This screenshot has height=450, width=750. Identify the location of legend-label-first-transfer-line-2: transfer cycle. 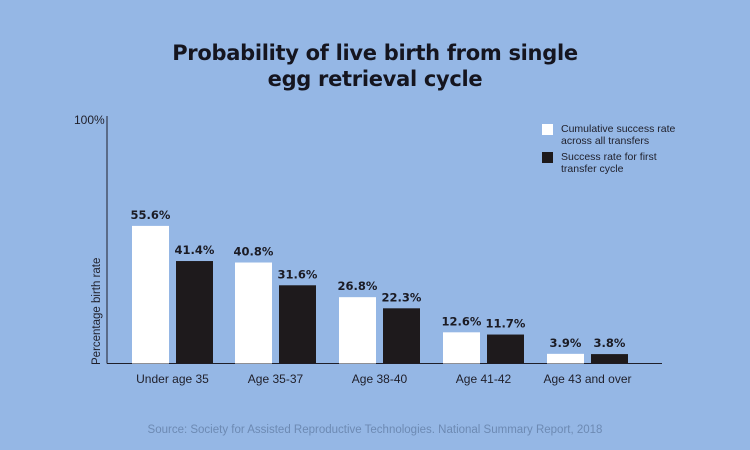
(592, 169).